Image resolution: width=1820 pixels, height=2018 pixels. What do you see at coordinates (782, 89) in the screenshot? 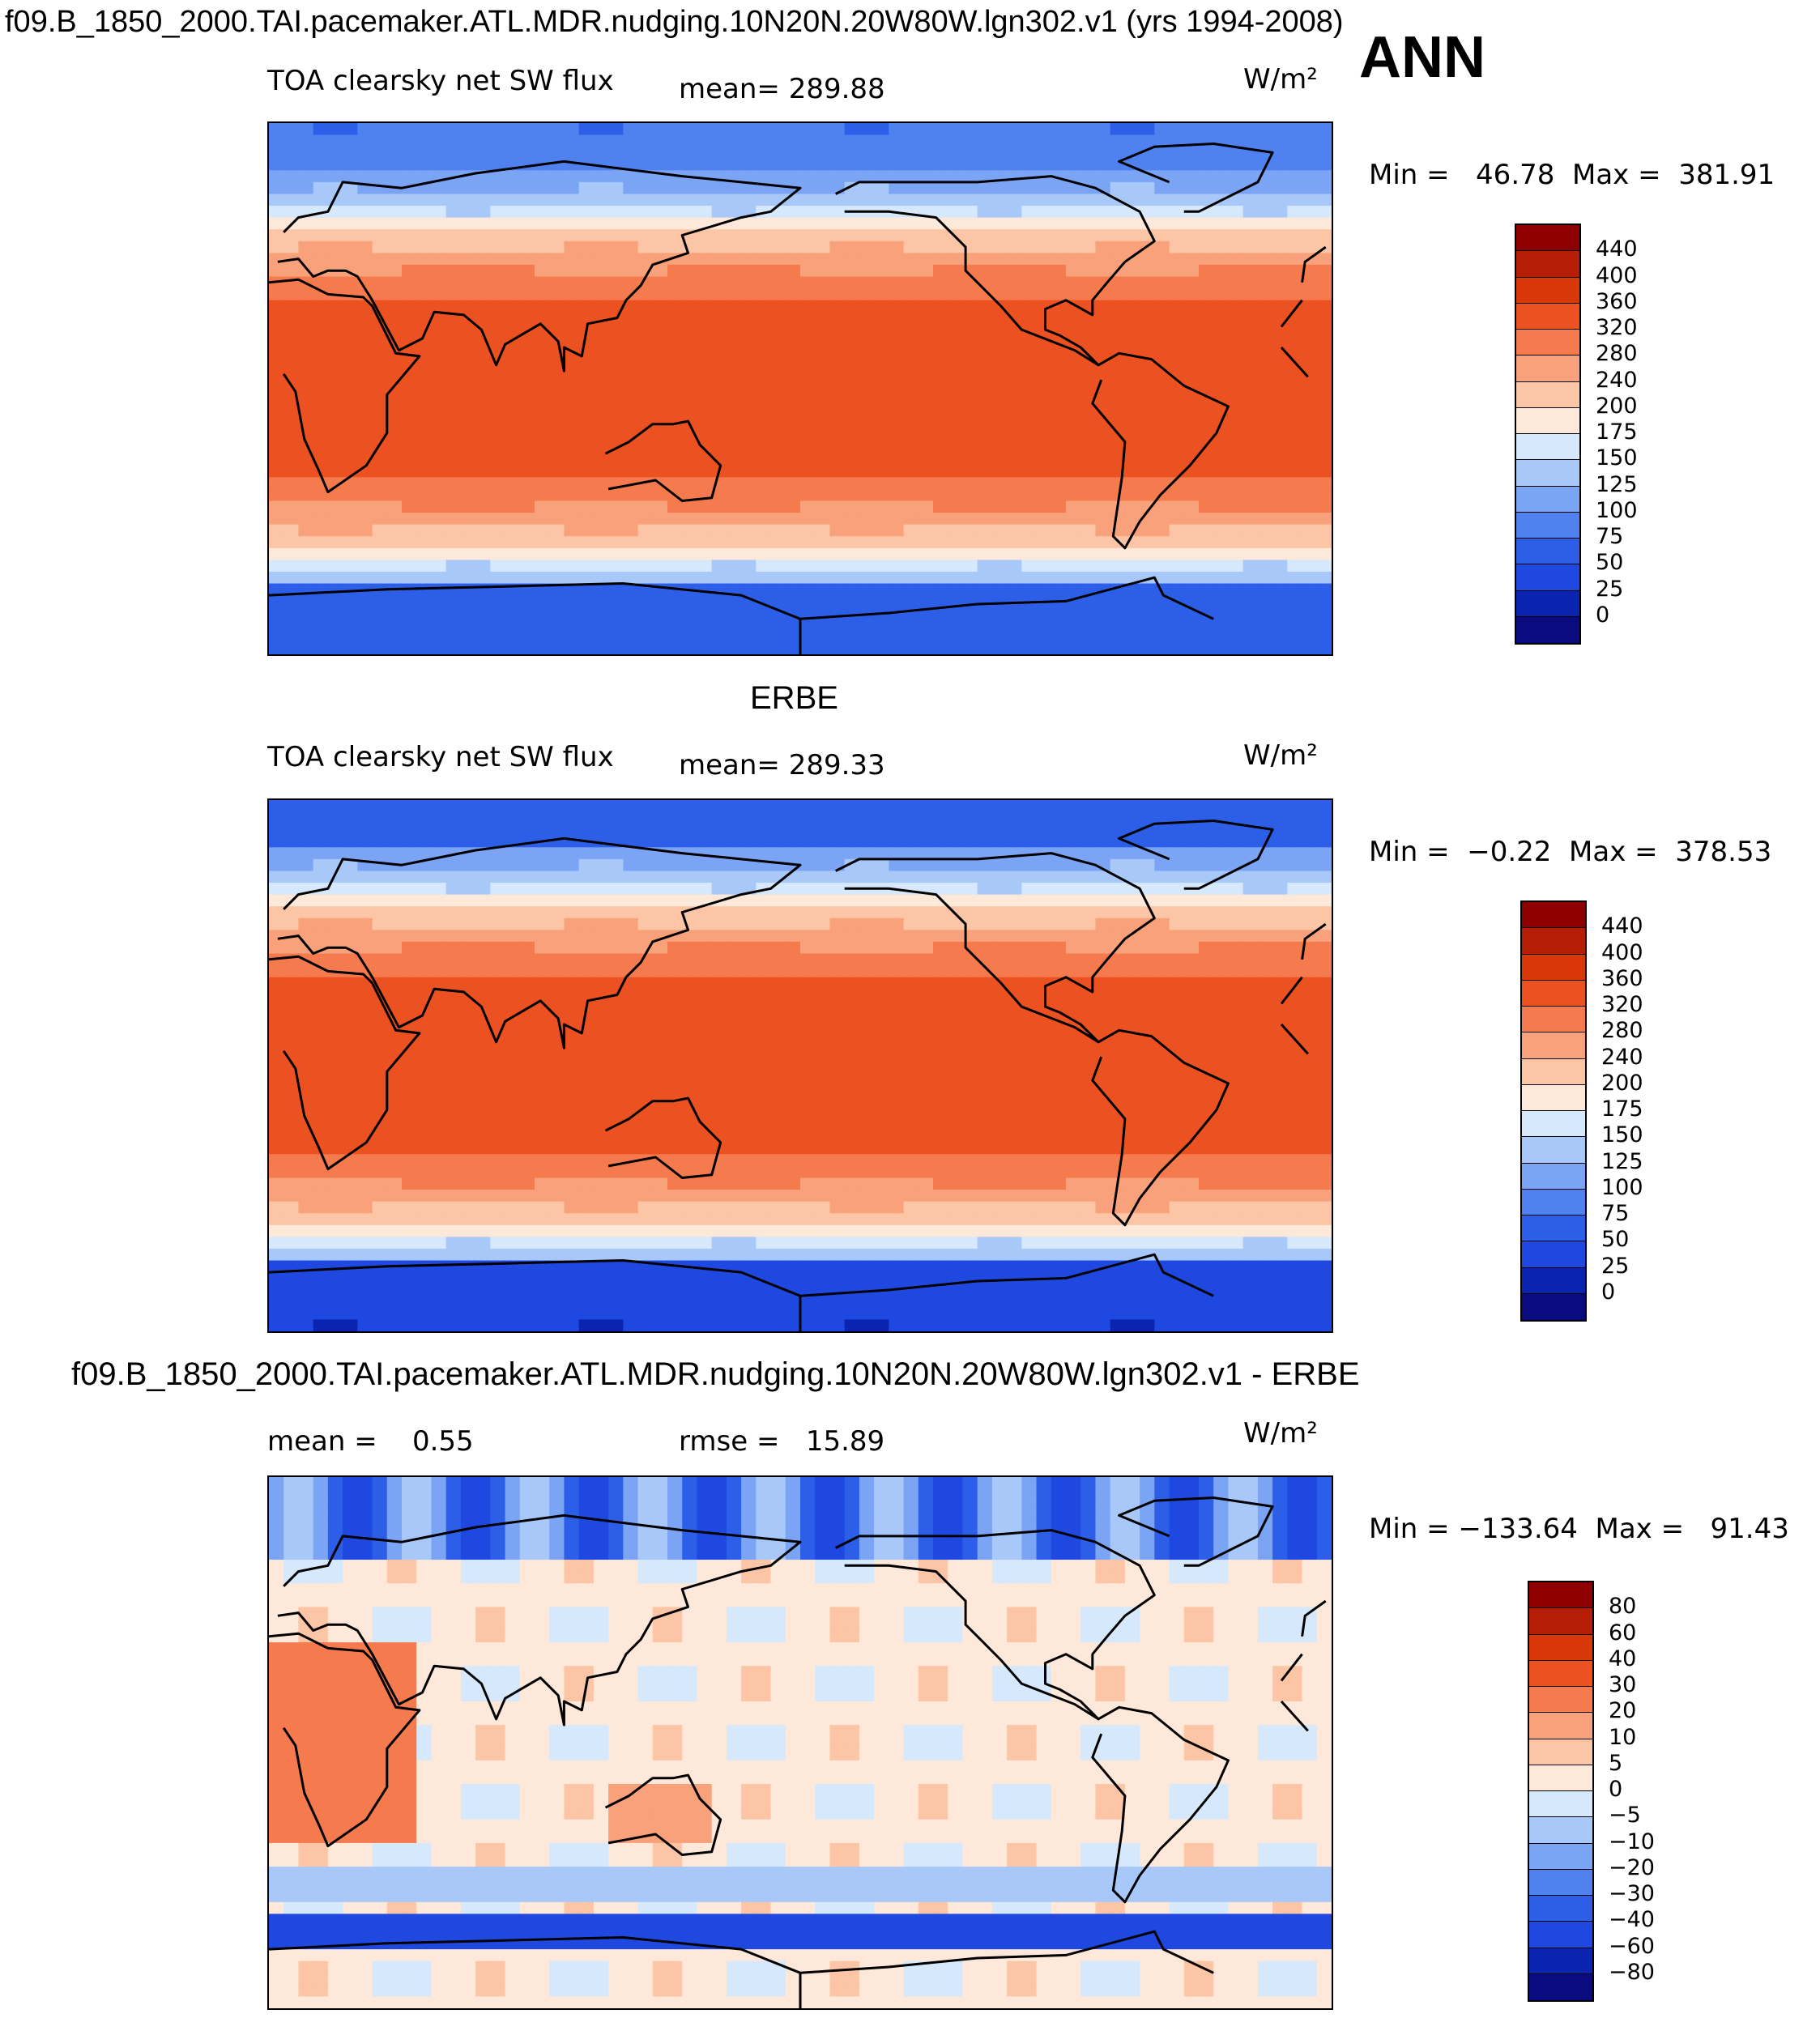
I see `panel1-mean: mean= 289.88` at bounding box center [782, 89].